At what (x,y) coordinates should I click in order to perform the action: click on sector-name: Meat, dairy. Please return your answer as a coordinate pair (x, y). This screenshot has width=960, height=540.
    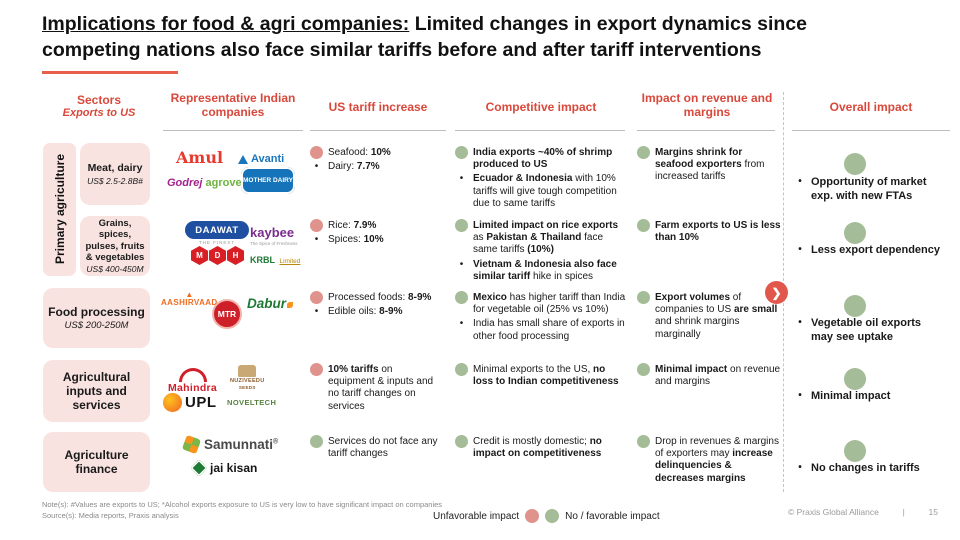
    Looking at the image, I should click on (115, 168).